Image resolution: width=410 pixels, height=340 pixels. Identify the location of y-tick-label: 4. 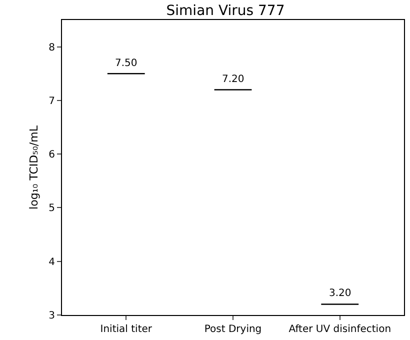
(51, 262).